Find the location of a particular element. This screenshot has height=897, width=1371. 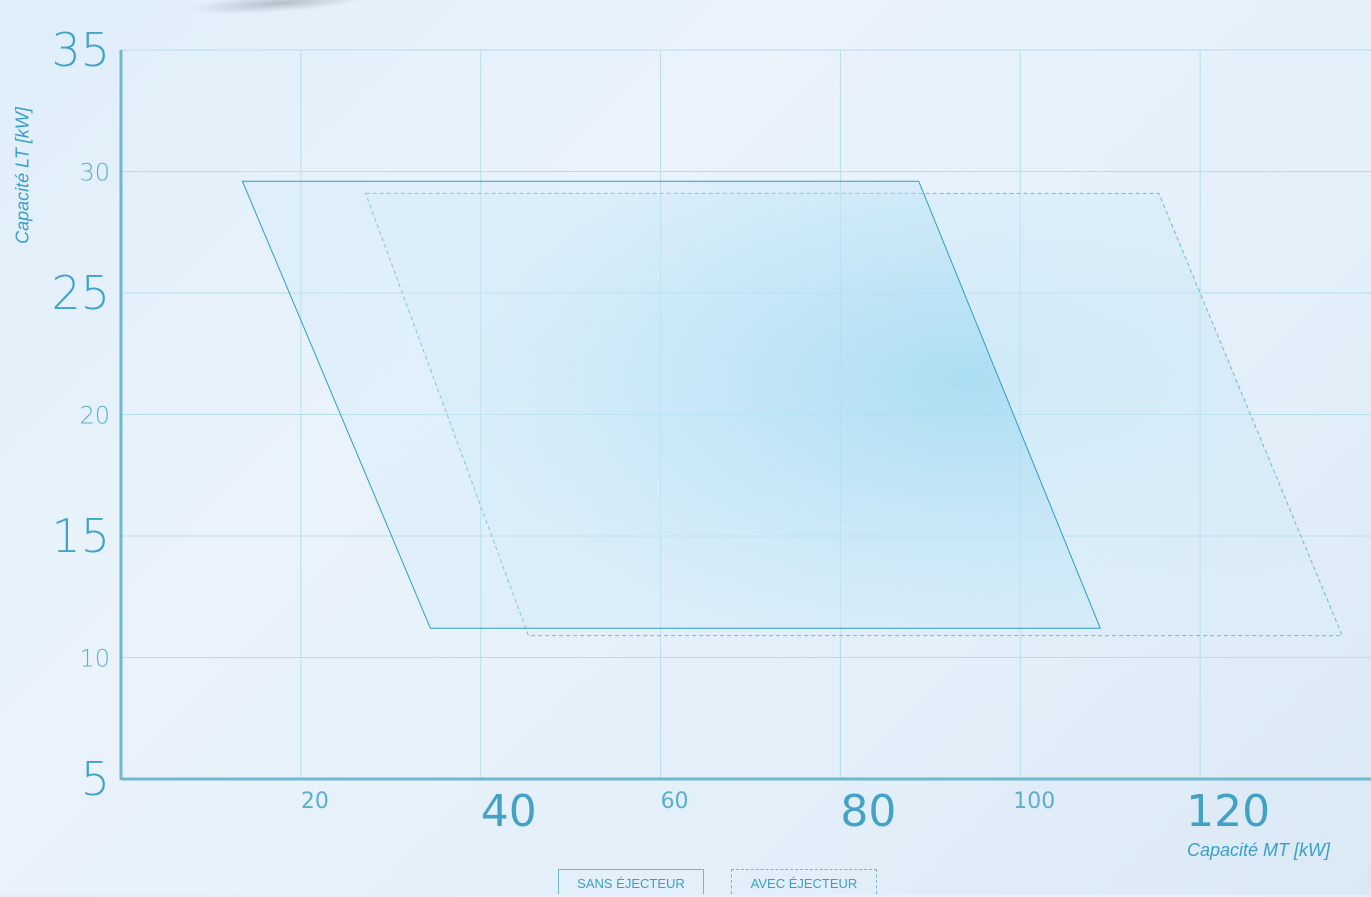

legend: SANS ÉJECTEUR AVEC ÉJECTEUR is located at coordinates (685, 882).